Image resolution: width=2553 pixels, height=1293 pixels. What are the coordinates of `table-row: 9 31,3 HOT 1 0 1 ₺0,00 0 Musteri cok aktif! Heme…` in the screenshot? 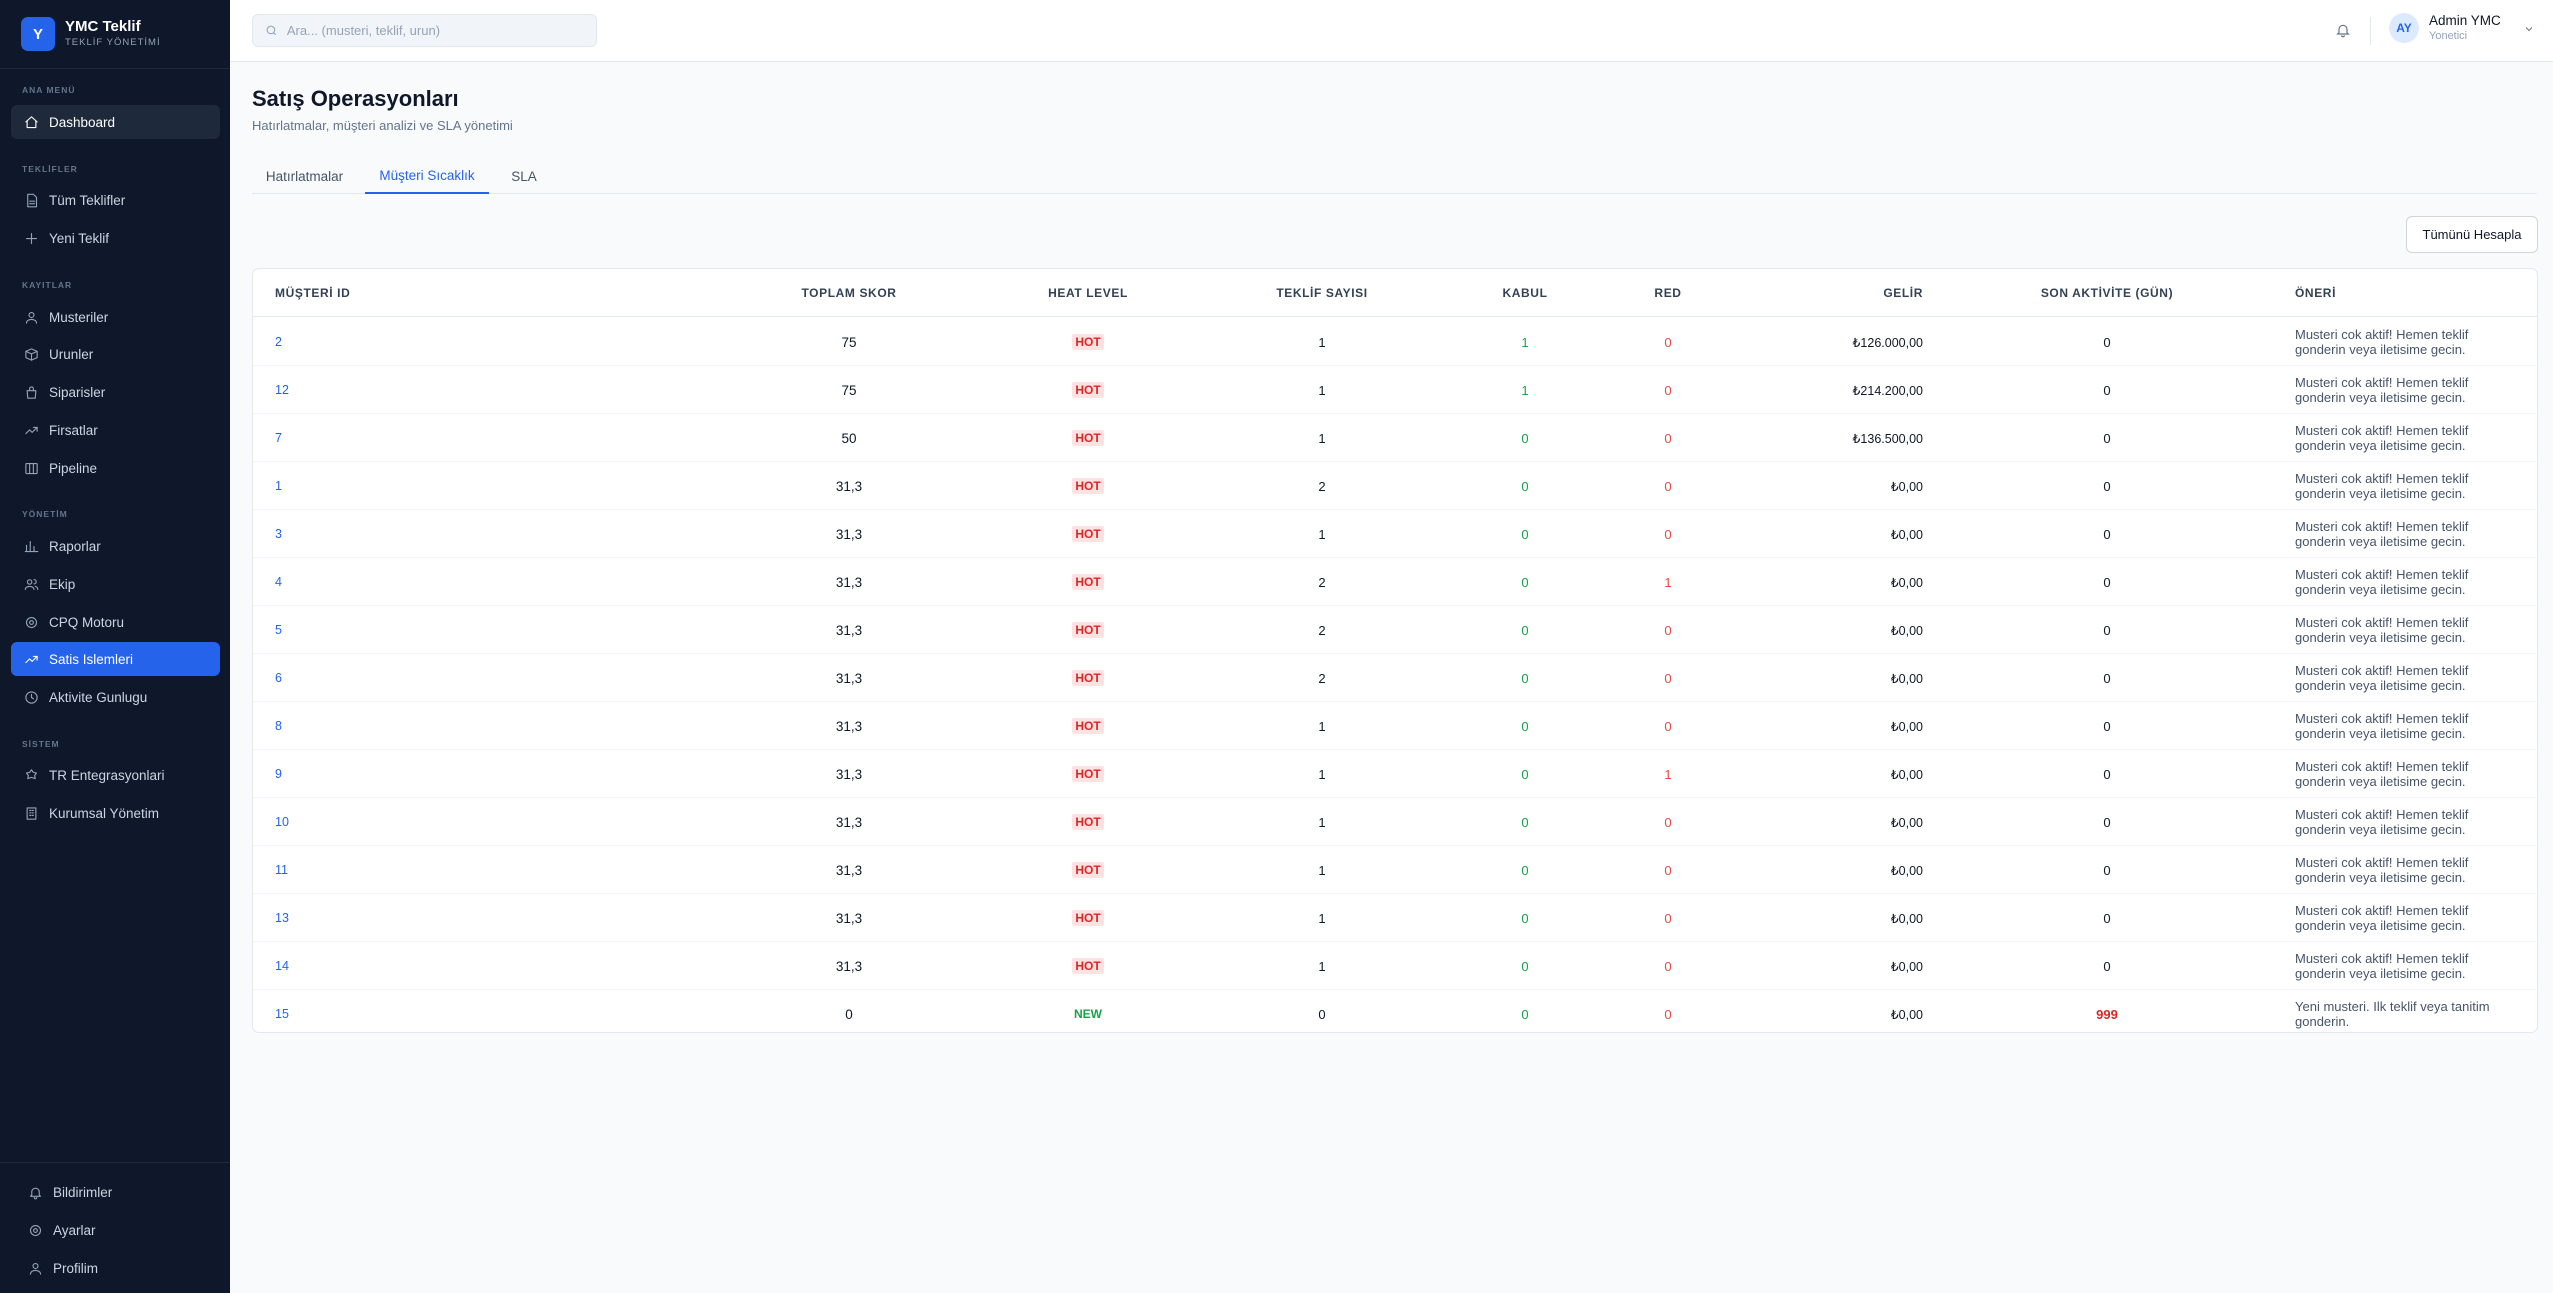 It's located at (1395, 774).